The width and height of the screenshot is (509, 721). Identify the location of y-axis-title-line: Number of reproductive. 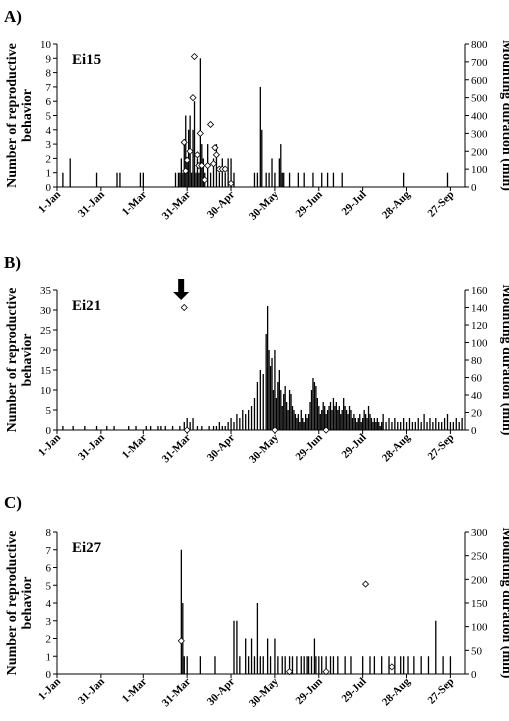
(12, 360).